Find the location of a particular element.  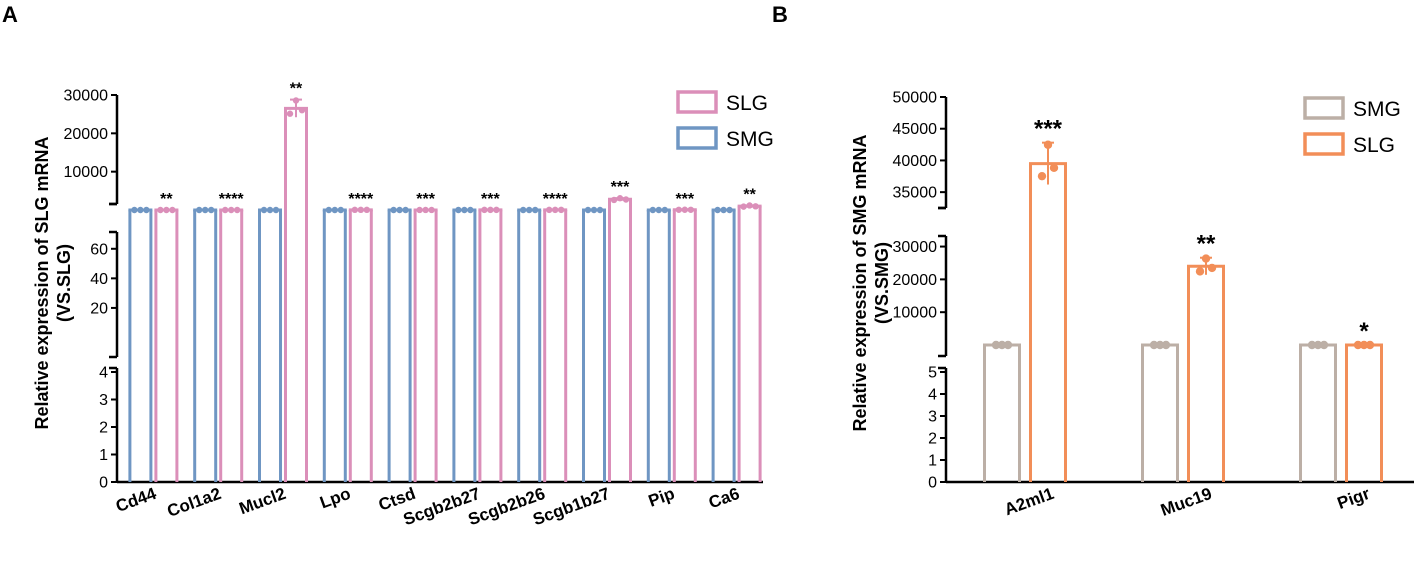

a-significance-scgb1b27: *** is located at coordinates (620, 187).